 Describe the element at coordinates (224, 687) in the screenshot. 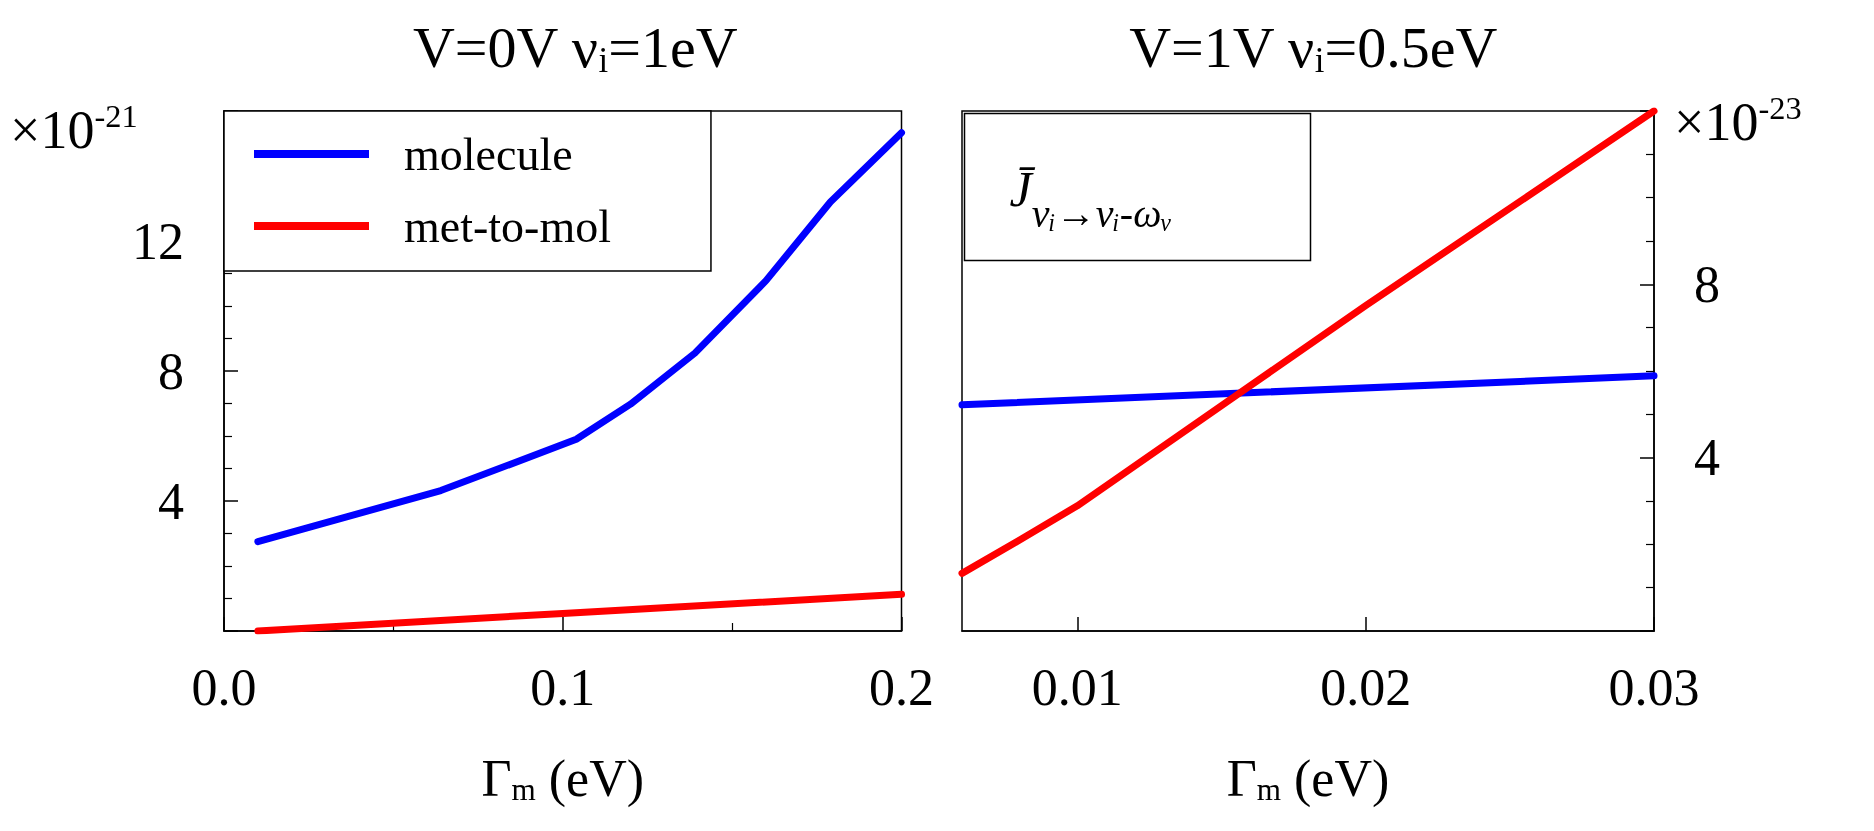

I see `x-tick-label: 0.0` at that location.